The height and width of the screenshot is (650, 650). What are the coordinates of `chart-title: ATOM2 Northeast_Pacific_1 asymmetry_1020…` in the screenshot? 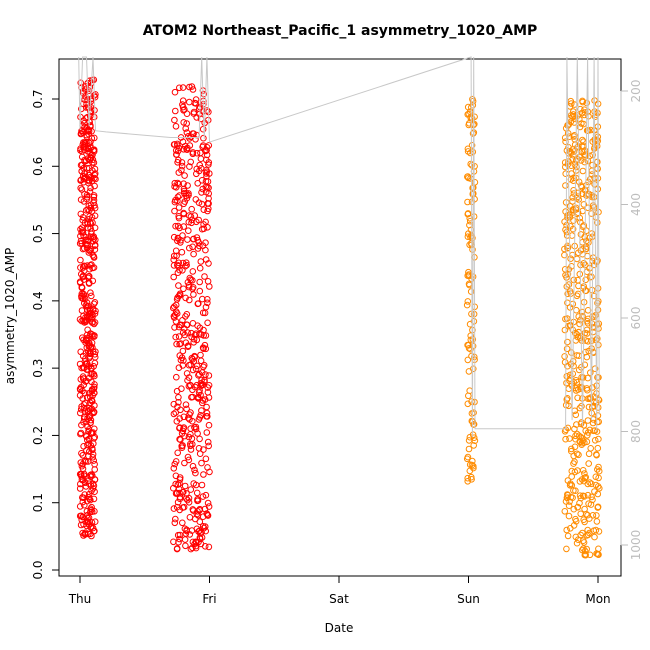 It's located at (340, 31).